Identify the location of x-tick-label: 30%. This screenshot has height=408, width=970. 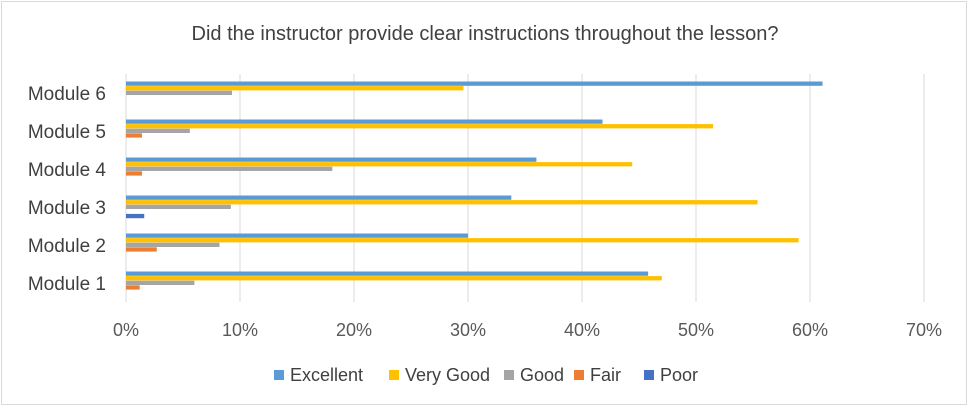
(468, 330).